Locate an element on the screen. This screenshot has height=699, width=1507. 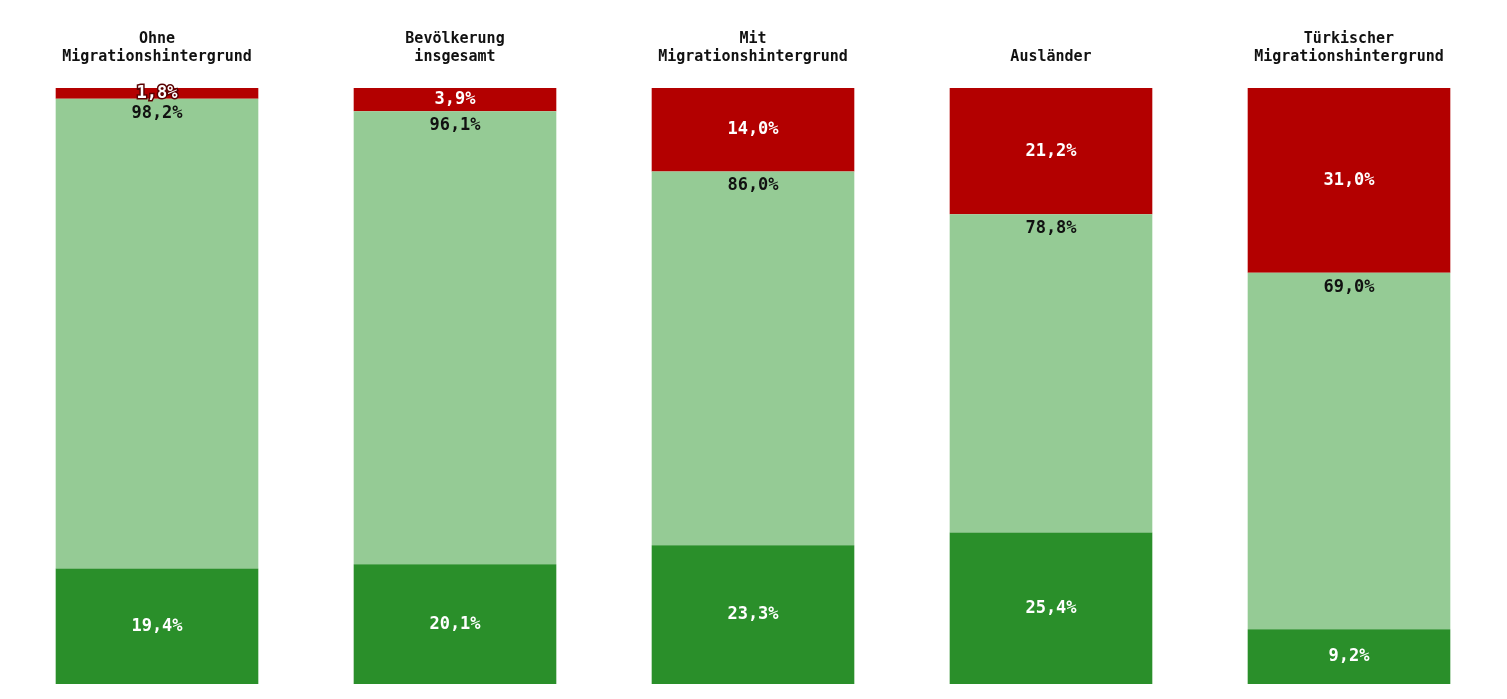
x-tick-label: Bevölkerung insgesamt is located at coordinates (455, 46).